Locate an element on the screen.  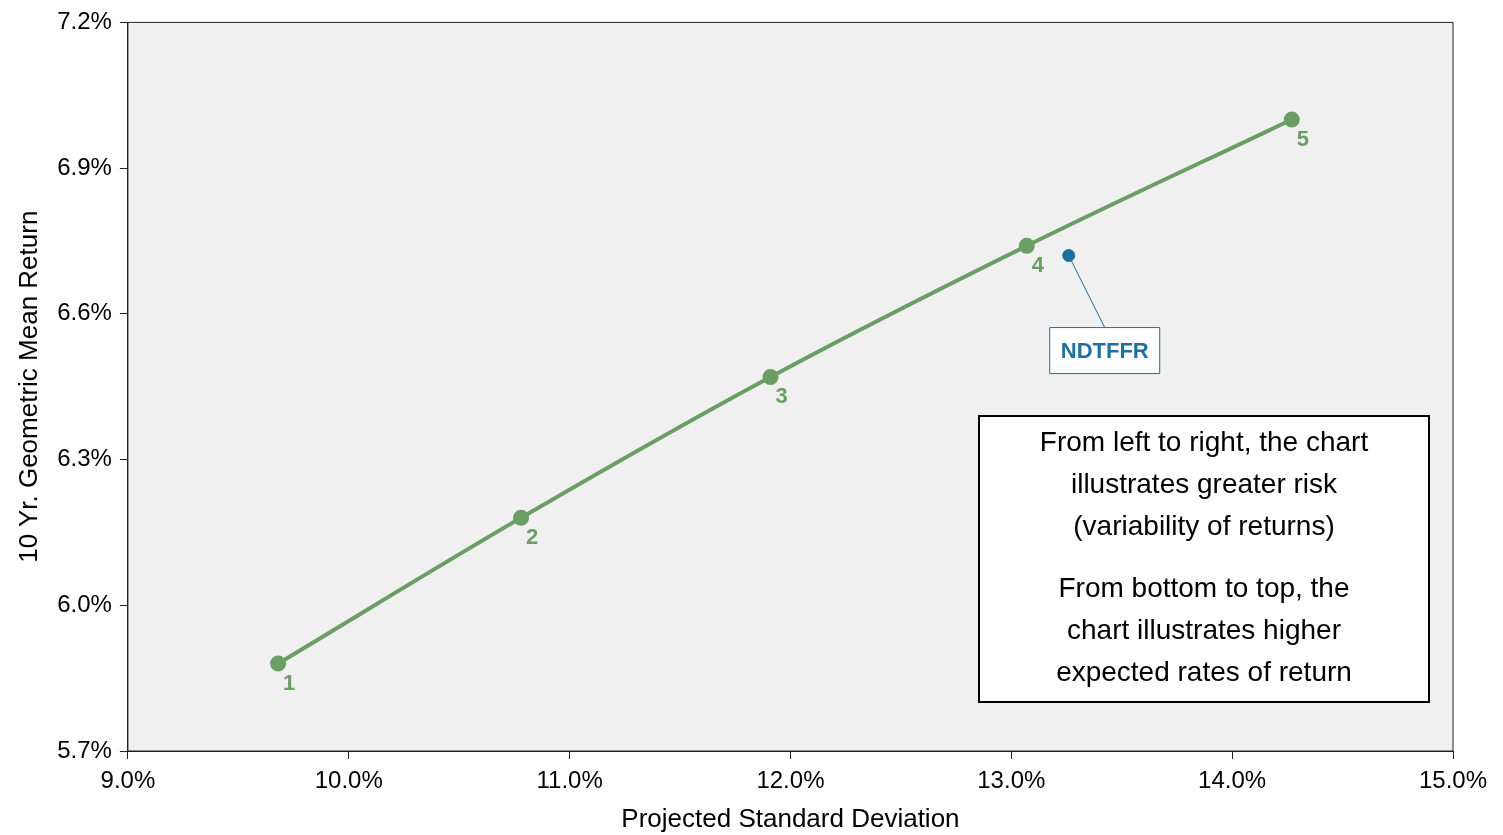
annotation: From bottom to top, the chart illustrates higher expected rates of return is located at coordinates (1204, 630).